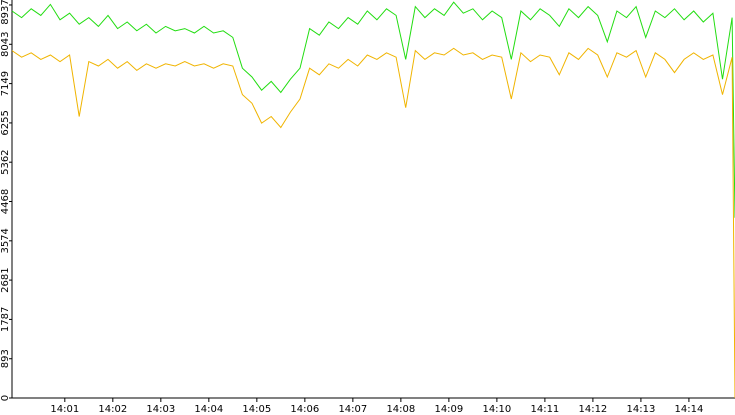  I want to click on x-tick-label: 14:03, so click(160, 409).